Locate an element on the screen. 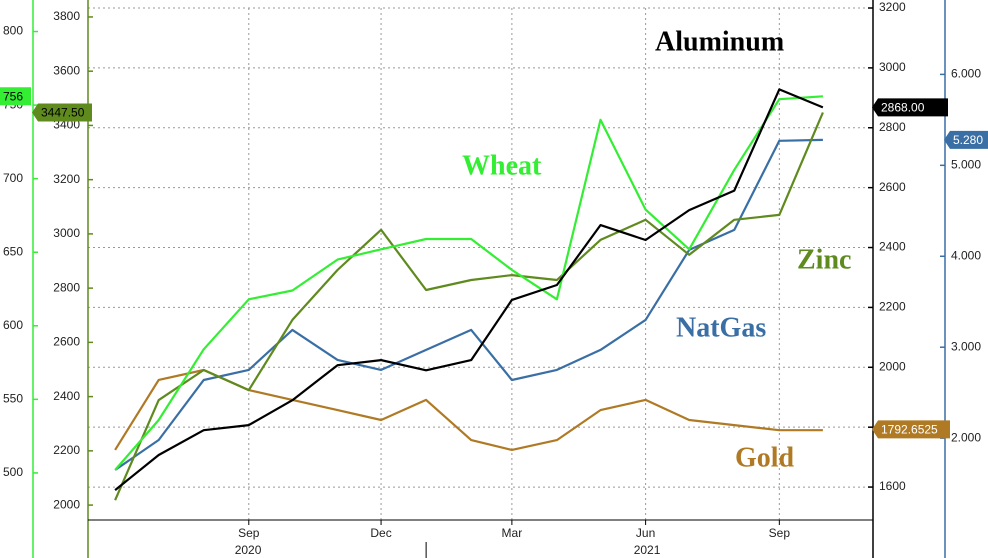 Image resolution: width=988 pixels, height=558 pixels. value-tag-label: 1792.6525 is located at coordinates (909, 430).